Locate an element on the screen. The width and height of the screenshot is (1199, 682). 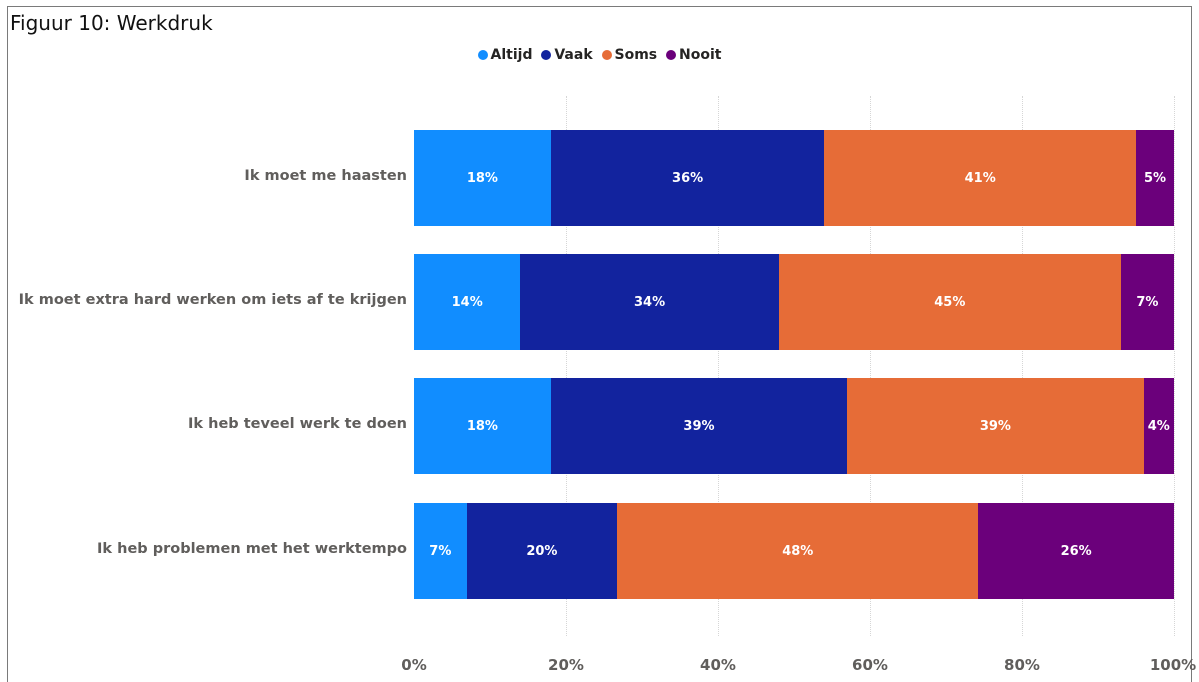
legend-item-nooit: Nooit is located at coordinates (693, 55).